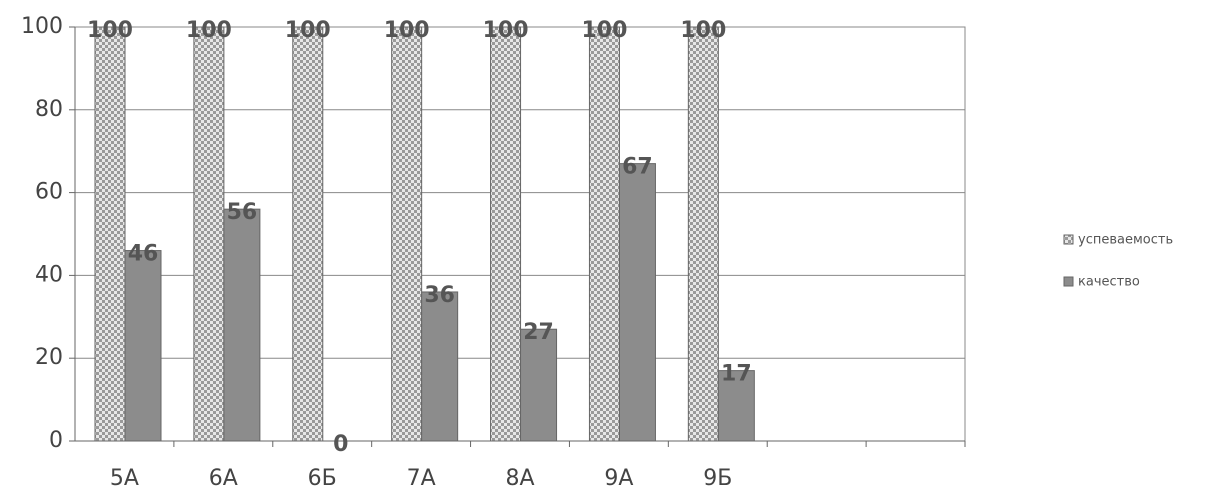 The image size is (1226, 497). What do you see at coordinates (1109, 282) in the screenshot?
I see `legend-label: качество` at bounding box center [1109, 282].